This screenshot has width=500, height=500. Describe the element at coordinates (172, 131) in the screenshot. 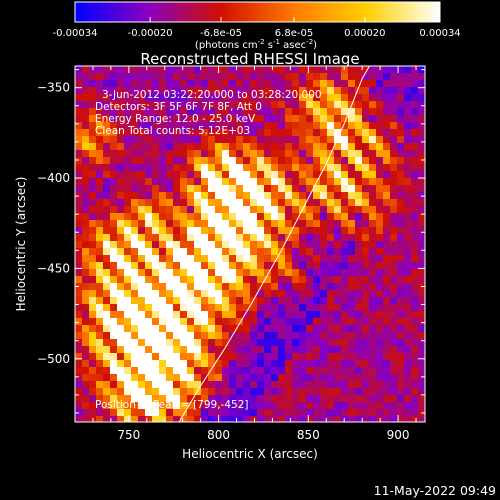

I see `info-line: Clean Total counts: 5.12E+03` at that location.